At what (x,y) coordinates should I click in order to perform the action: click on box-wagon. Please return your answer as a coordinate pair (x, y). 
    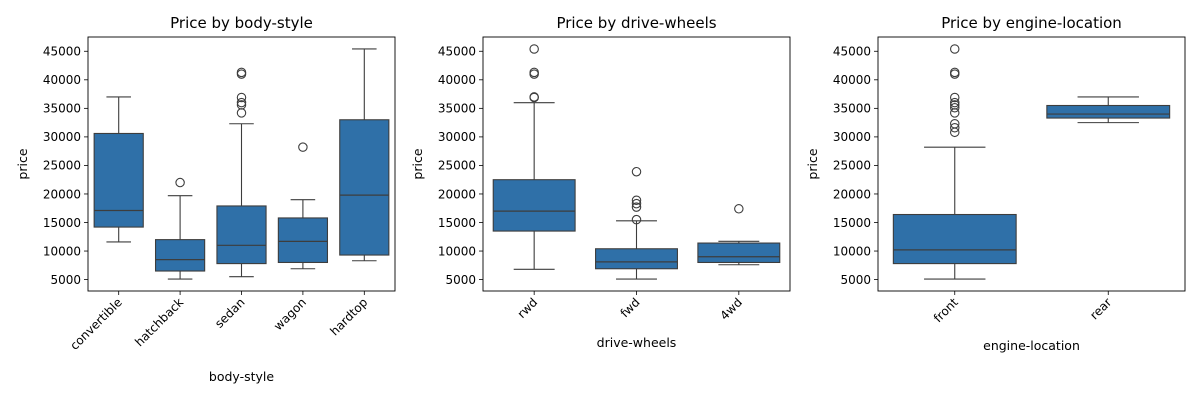
    Looking at the image, I should click on (303, 206).